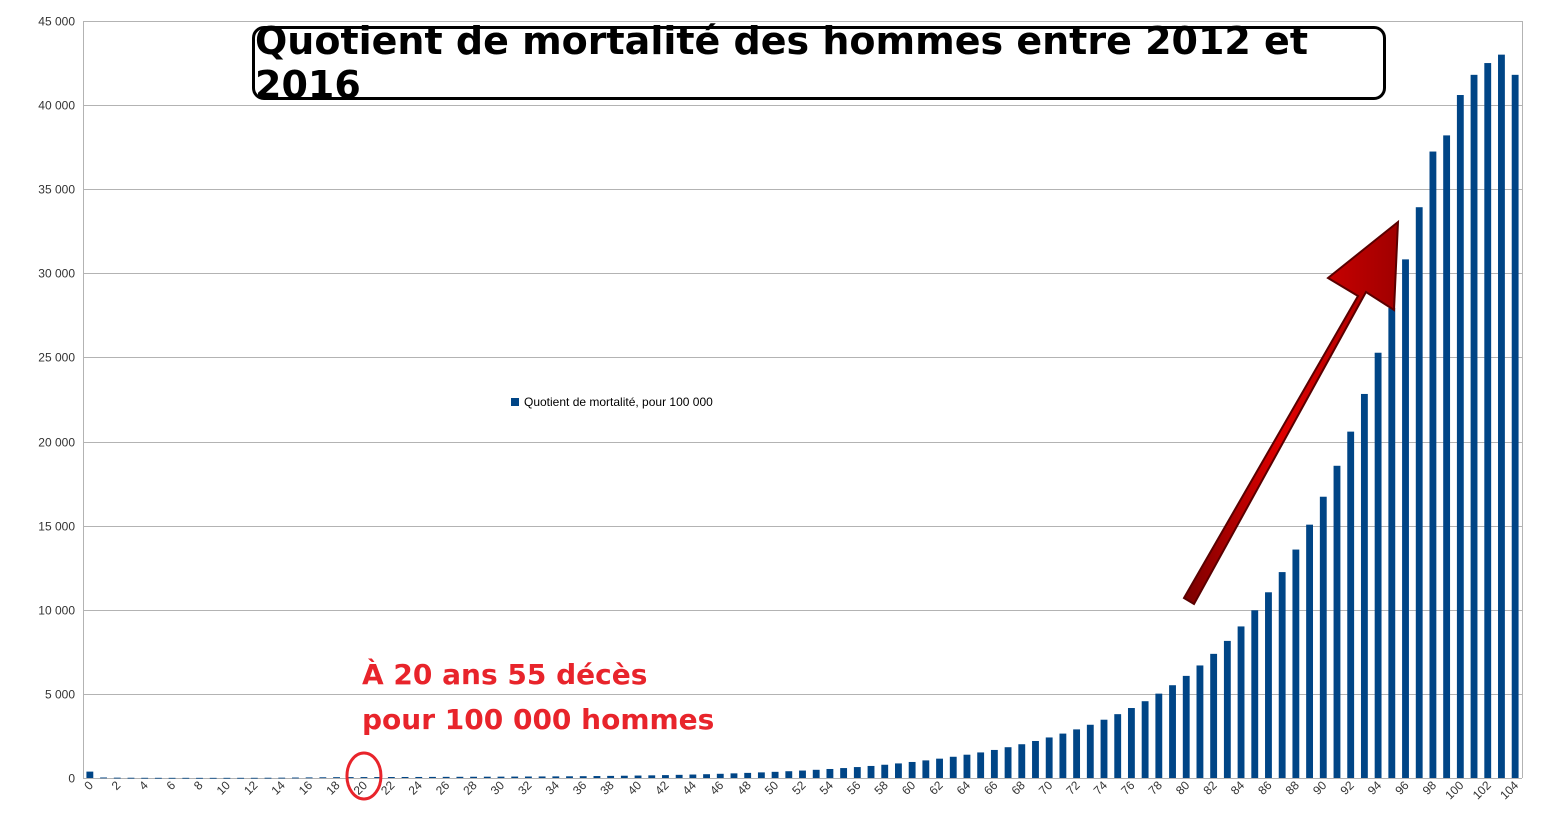  Describe the element at coordinates (1073, 788) in the screenshot. I see `x-tick-label: 72` at that location.